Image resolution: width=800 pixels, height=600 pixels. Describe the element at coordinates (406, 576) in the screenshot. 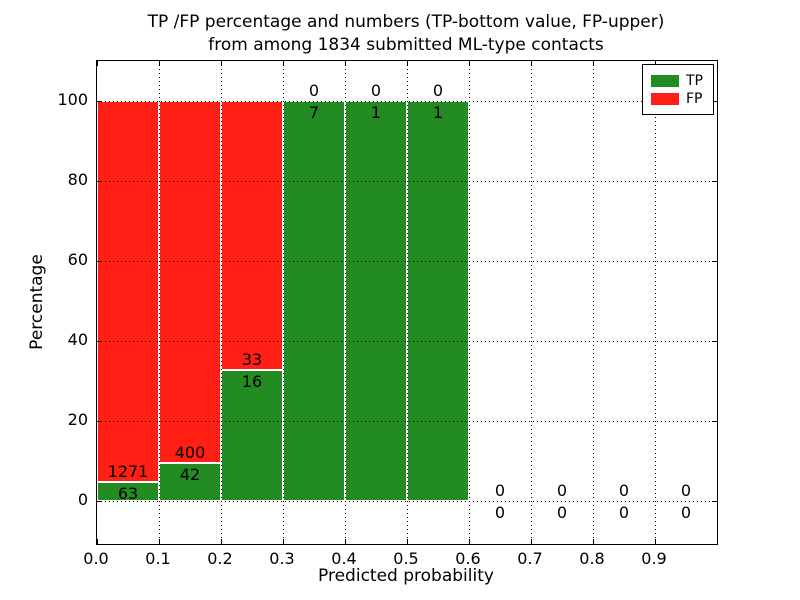

I see `x-axis-label: Predicted probability` at that location.